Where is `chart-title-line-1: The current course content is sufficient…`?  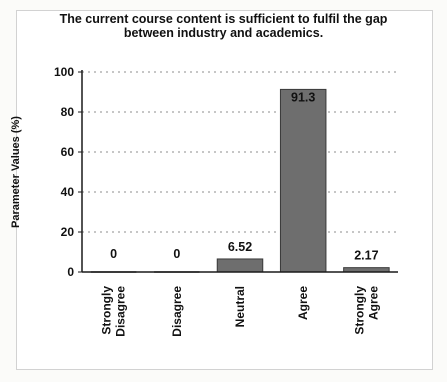 chart-title-line-1: The current course content is sufficient… is located at coordinates (223, 19).